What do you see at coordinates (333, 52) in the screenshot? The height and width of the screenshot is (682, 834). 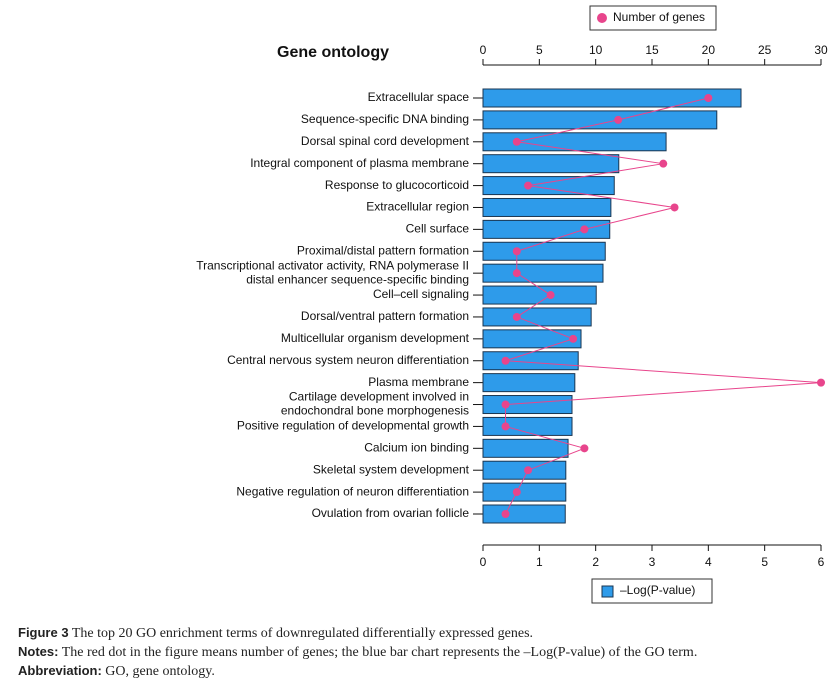 I see `chart-title: Gene ontology` at bounding box center [333, 52].